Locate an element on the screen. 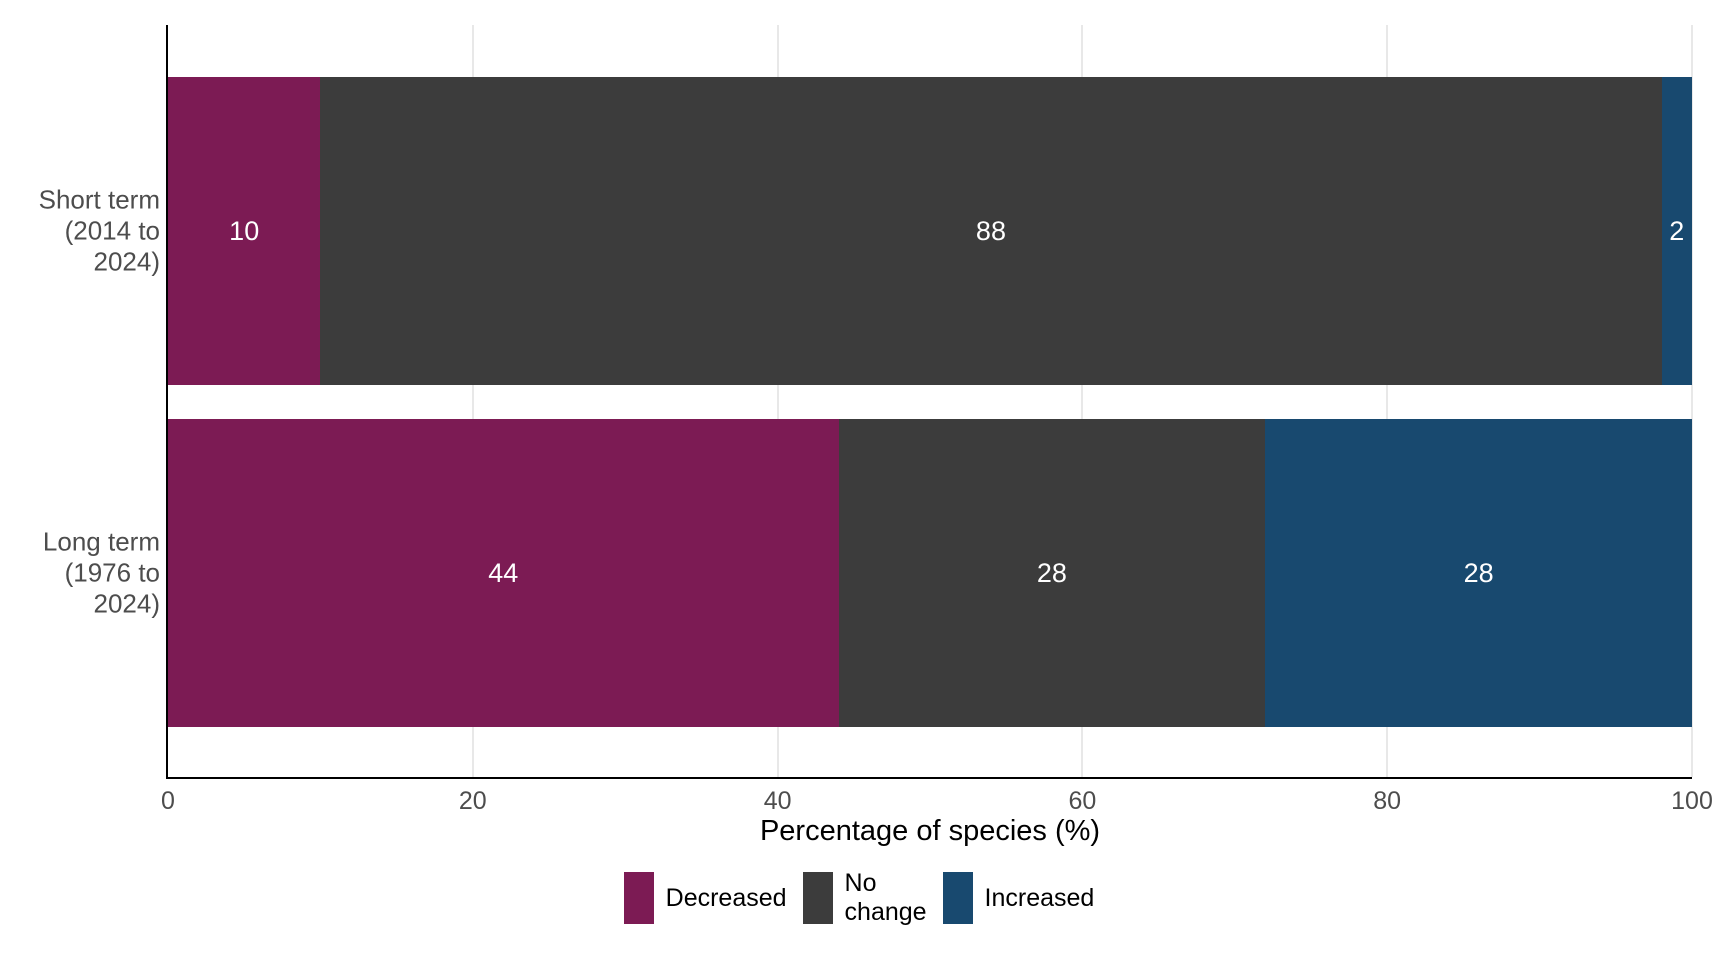 The image size is (1718, 960). bar-segment-increased: 28 is located at coordinates (1478, 573).